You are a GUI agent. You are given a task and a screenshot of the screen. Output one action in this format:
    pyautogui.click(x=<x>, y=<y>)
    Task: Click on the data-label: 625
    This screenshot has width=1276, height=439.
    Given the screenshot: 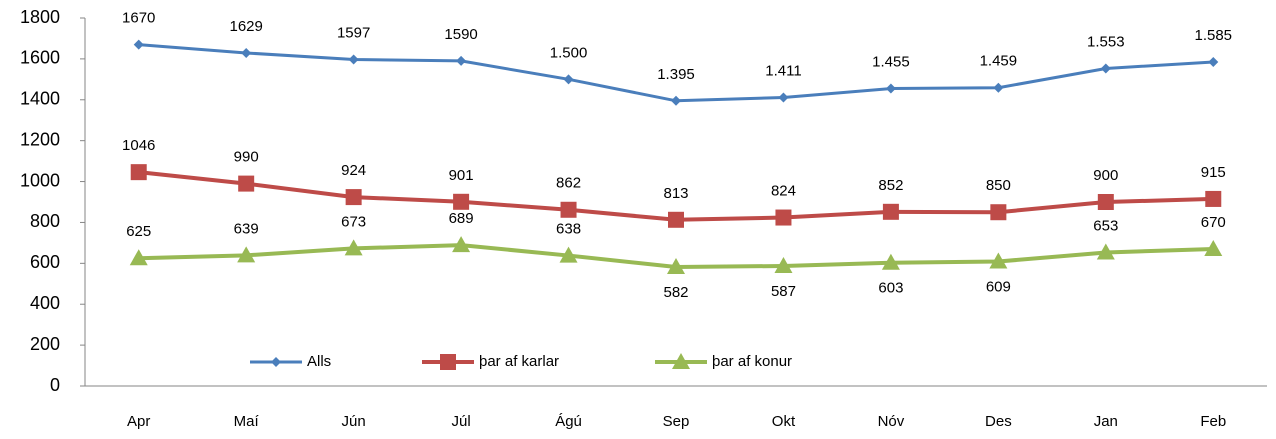 What is the action you would take?
    pyautogui.click(x=138, y=231)
    